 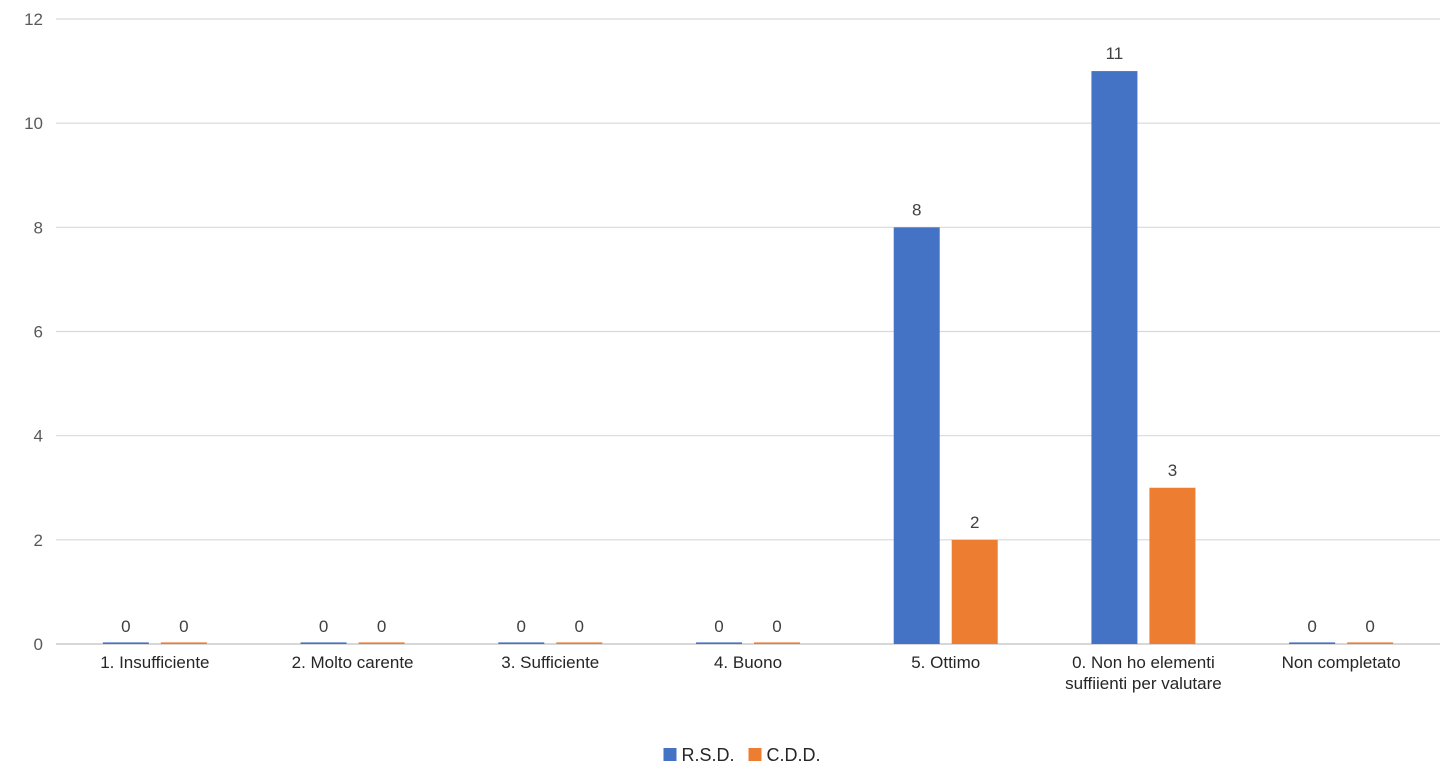 What do you see at coordinates (38, 227) in the screenshot?
I see `y-tick-label: 8` at bounding box center [38, 227].